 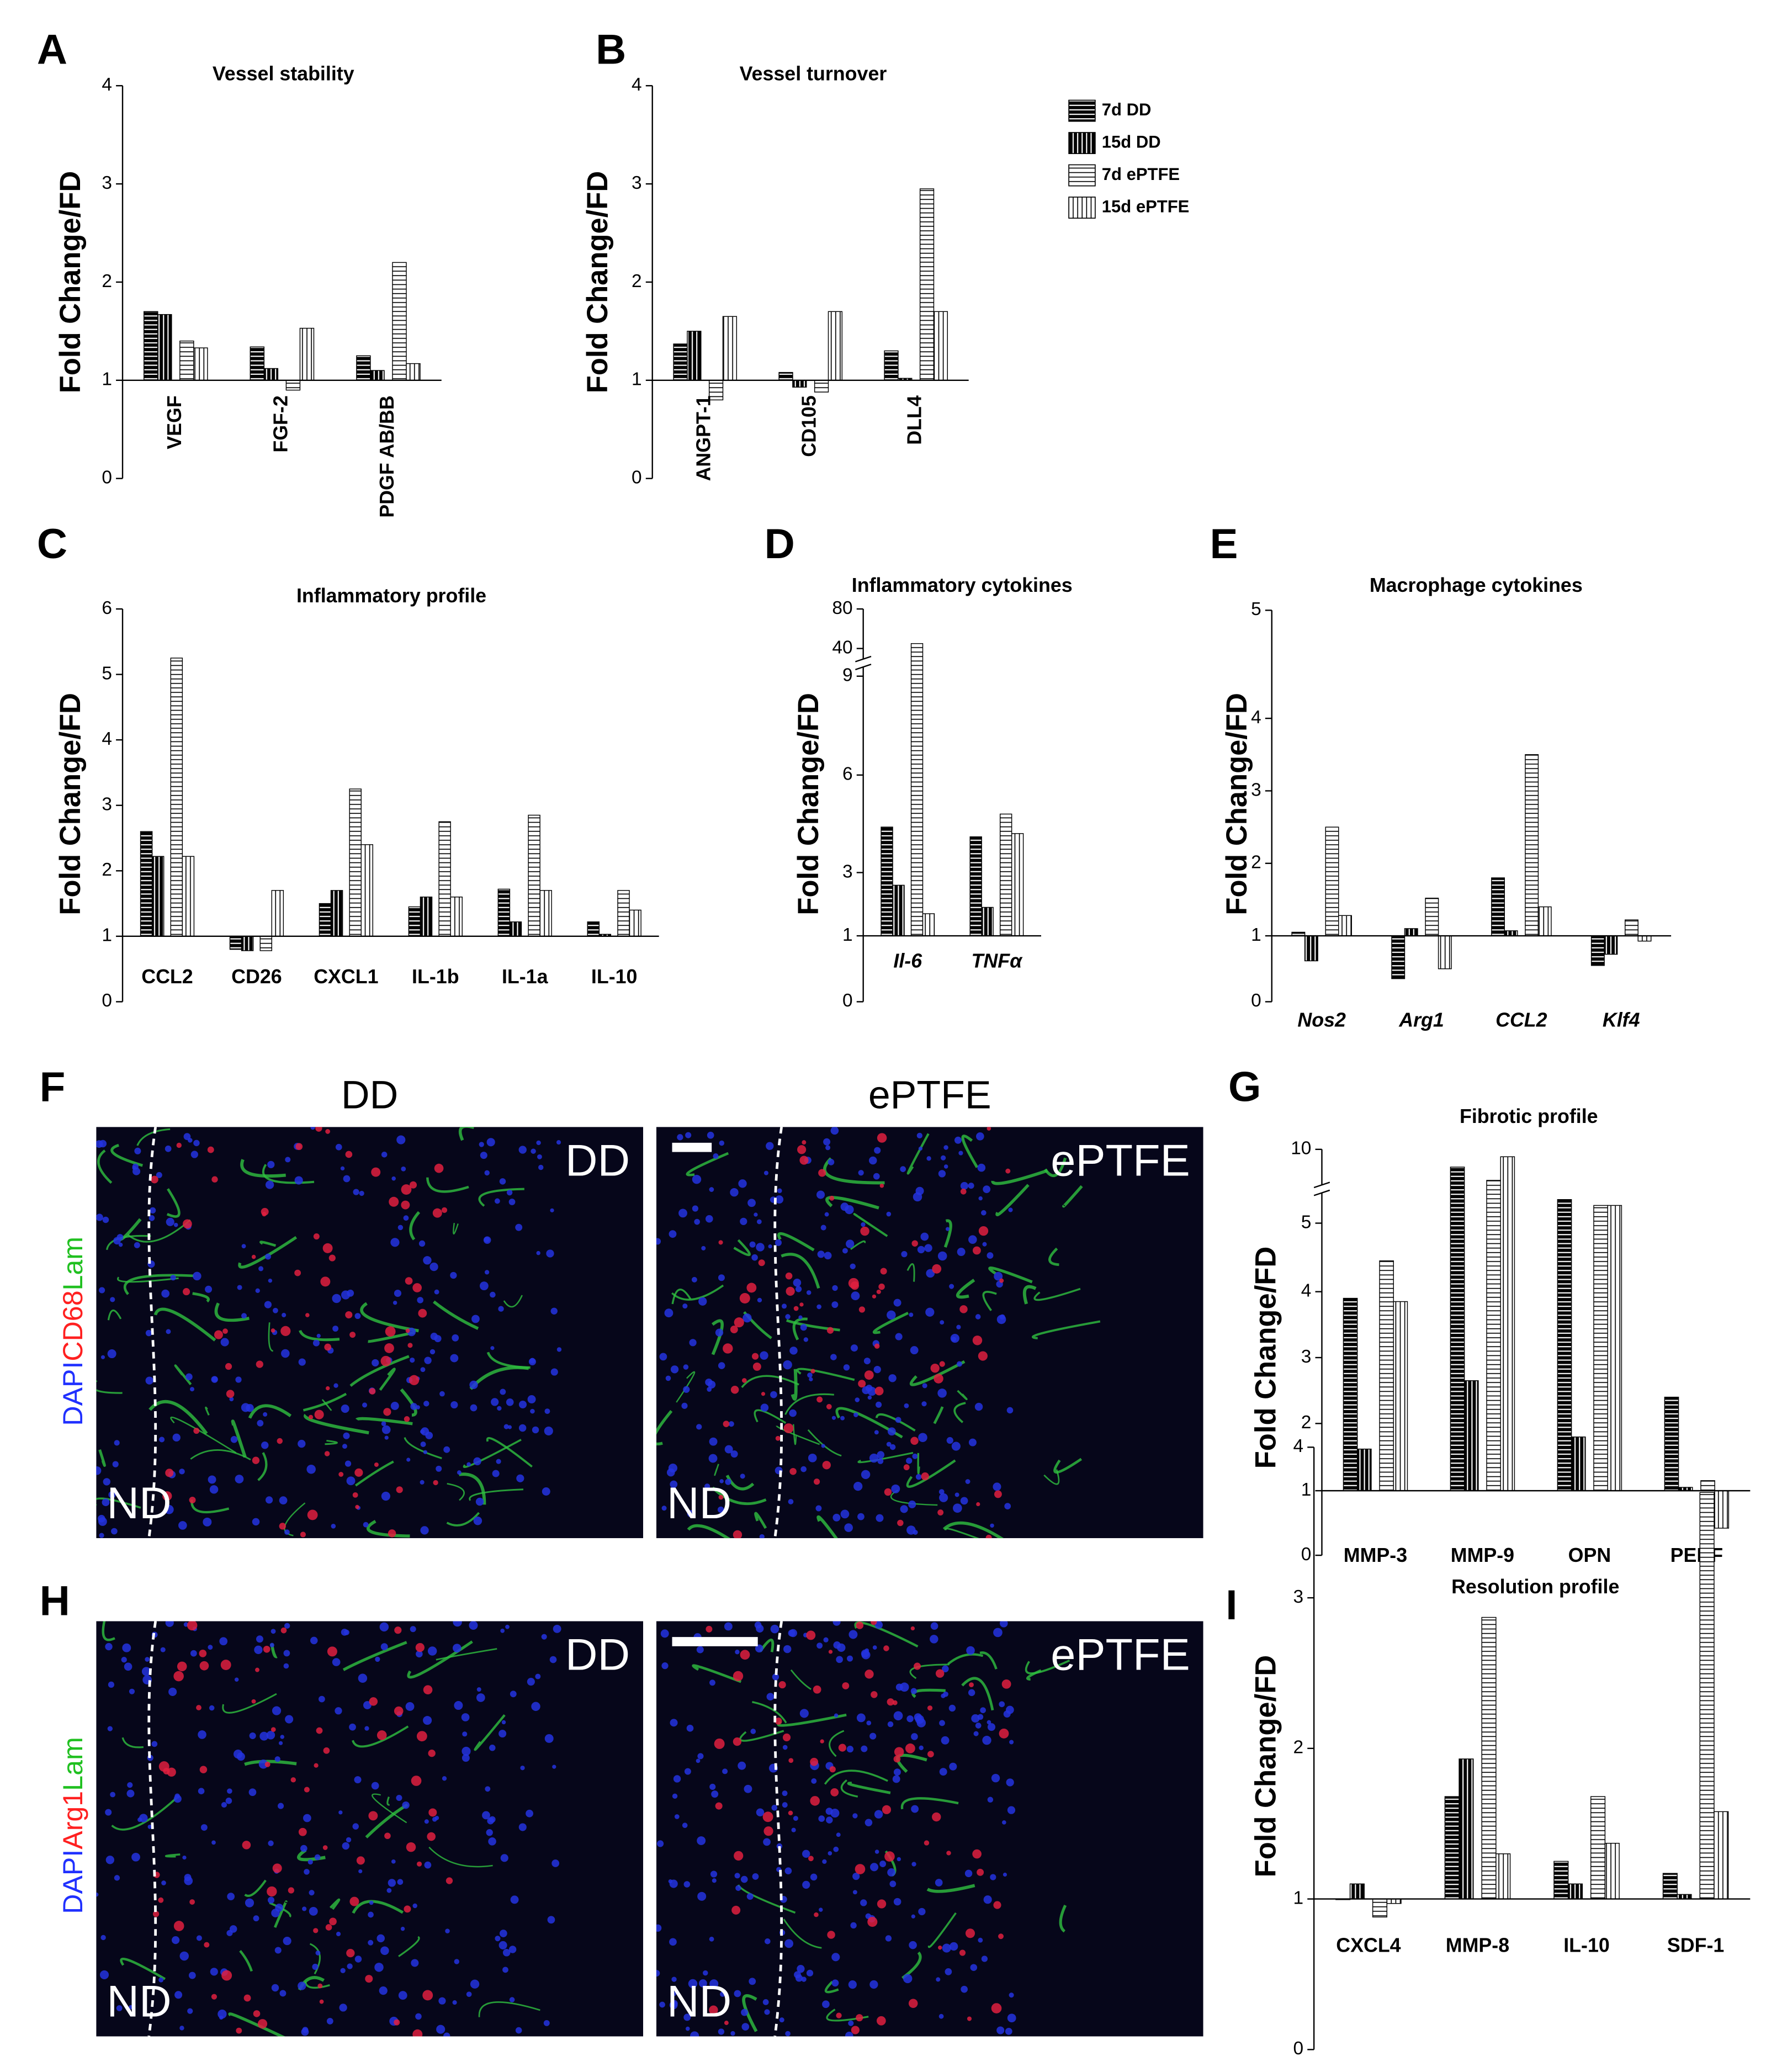 I want to click on chart-title: Resolution profile, so click(x=1535, y=1587).